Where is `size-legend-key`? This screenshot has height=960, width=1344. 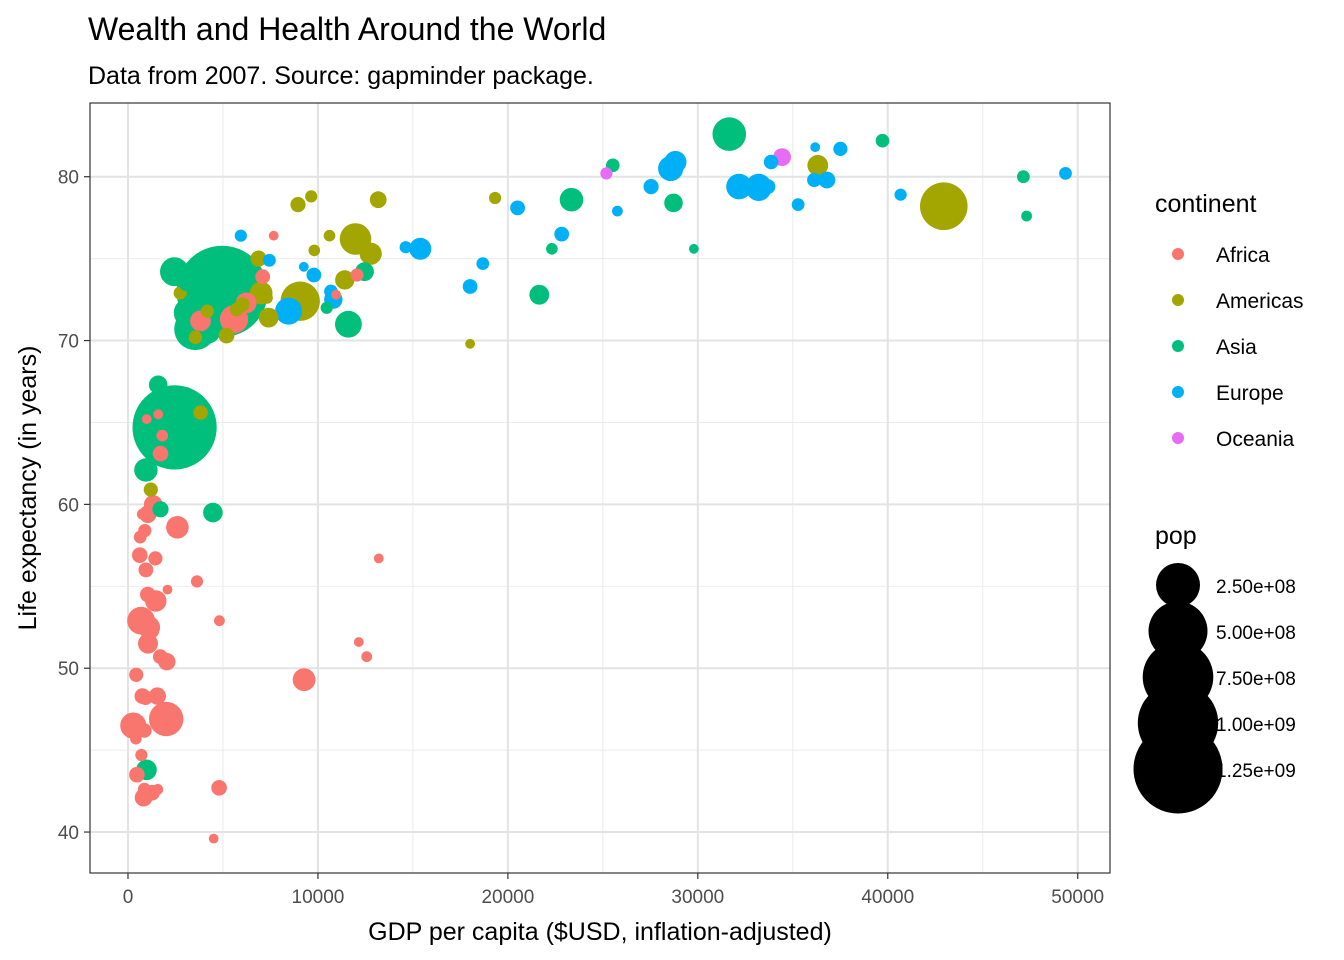
size-legend-key is located at coordinates (1178, 769).